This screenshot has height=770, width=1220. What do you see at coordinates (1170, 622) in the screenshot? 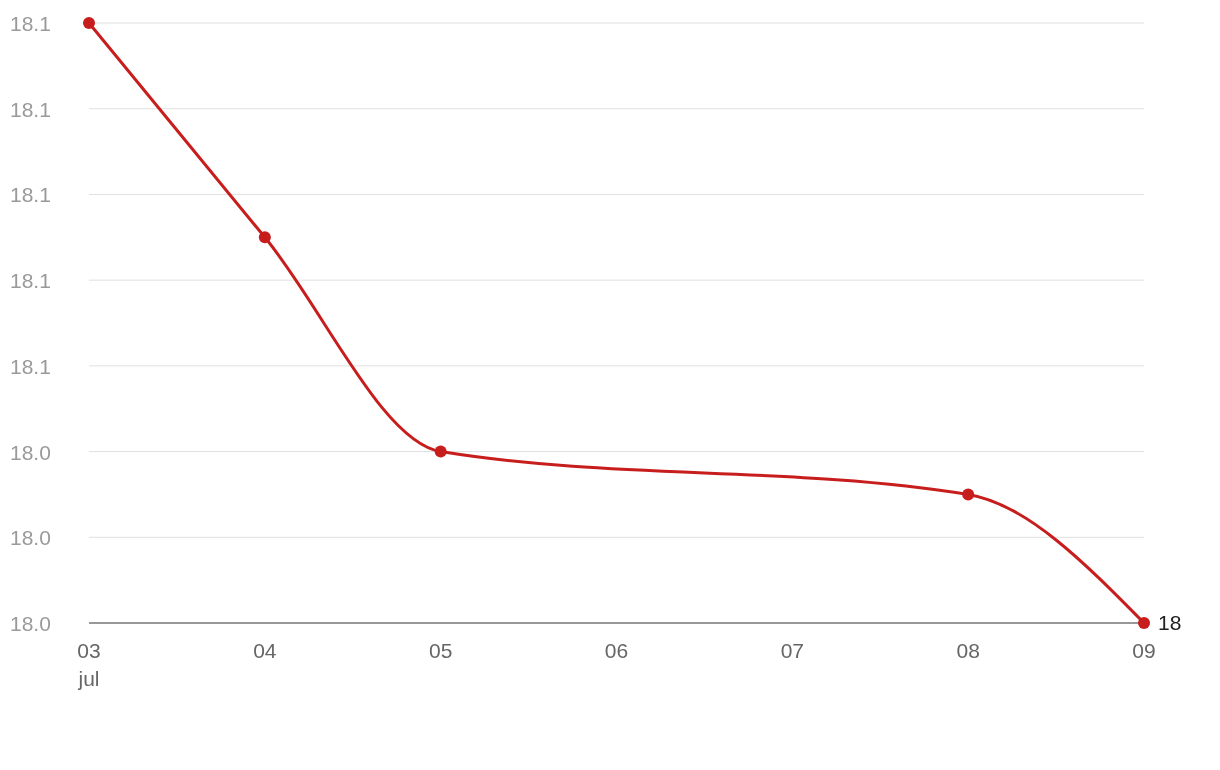
I see `data-label: 18` at bounding box center [1170, 622].